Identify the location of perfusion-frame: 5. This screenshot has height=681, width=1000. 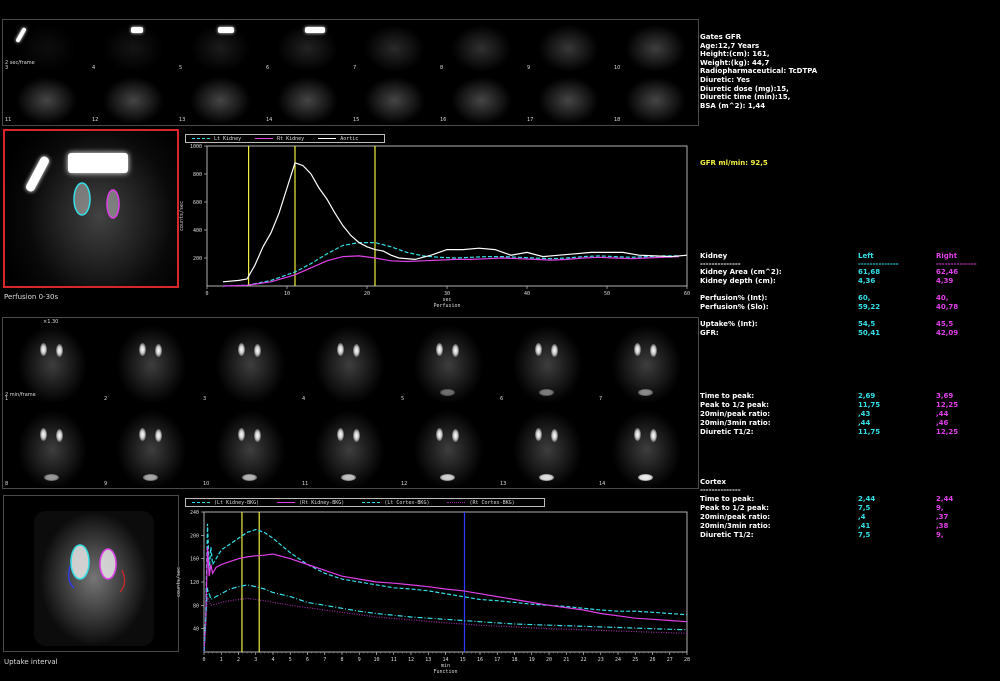
(220, 46).